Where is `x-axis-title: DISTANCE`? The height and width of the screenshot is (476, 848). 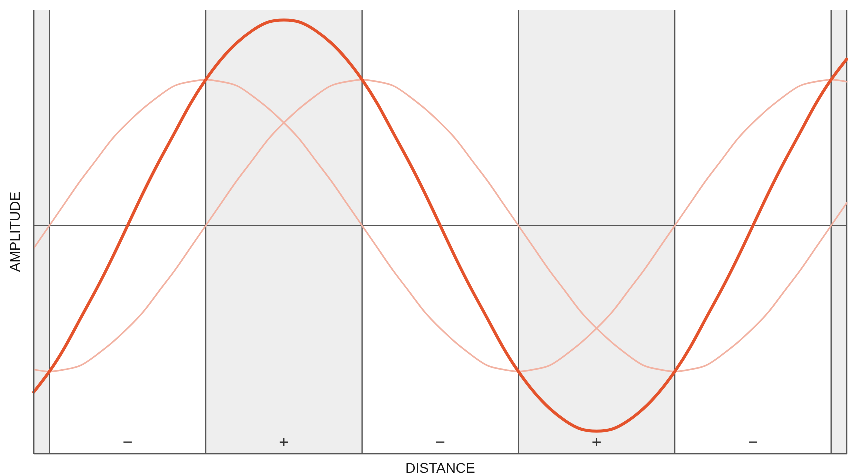 x-axis-title: DISTANCE is located at coordinates (441, 468).